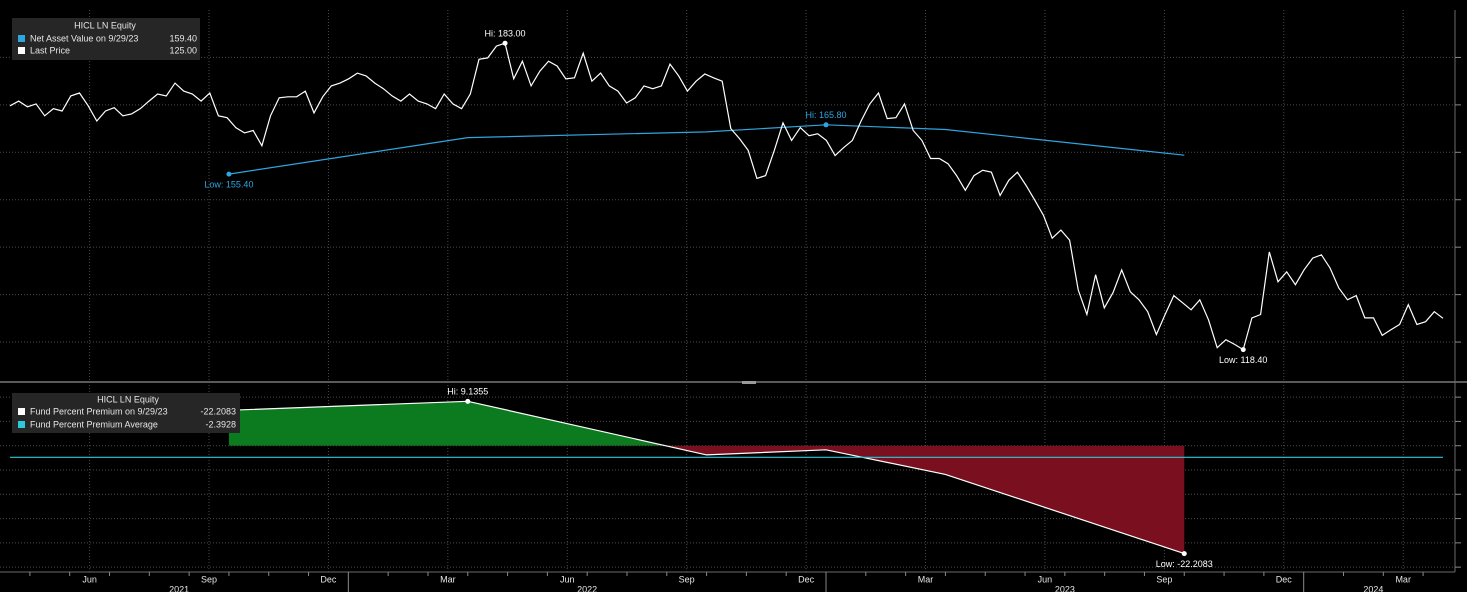 The image size is (1467, 592). I want to click on year-label: 2024, so click(1373, 588).